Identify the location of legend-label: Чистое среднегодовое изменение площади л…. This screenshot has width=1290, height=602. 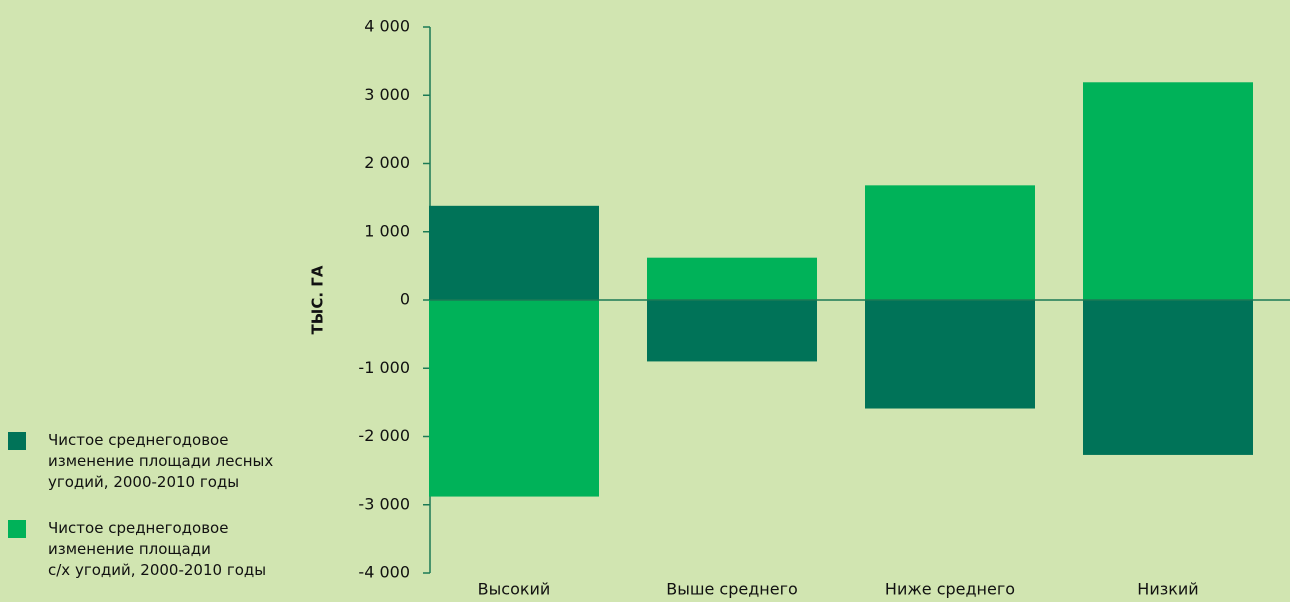
(161, 461).